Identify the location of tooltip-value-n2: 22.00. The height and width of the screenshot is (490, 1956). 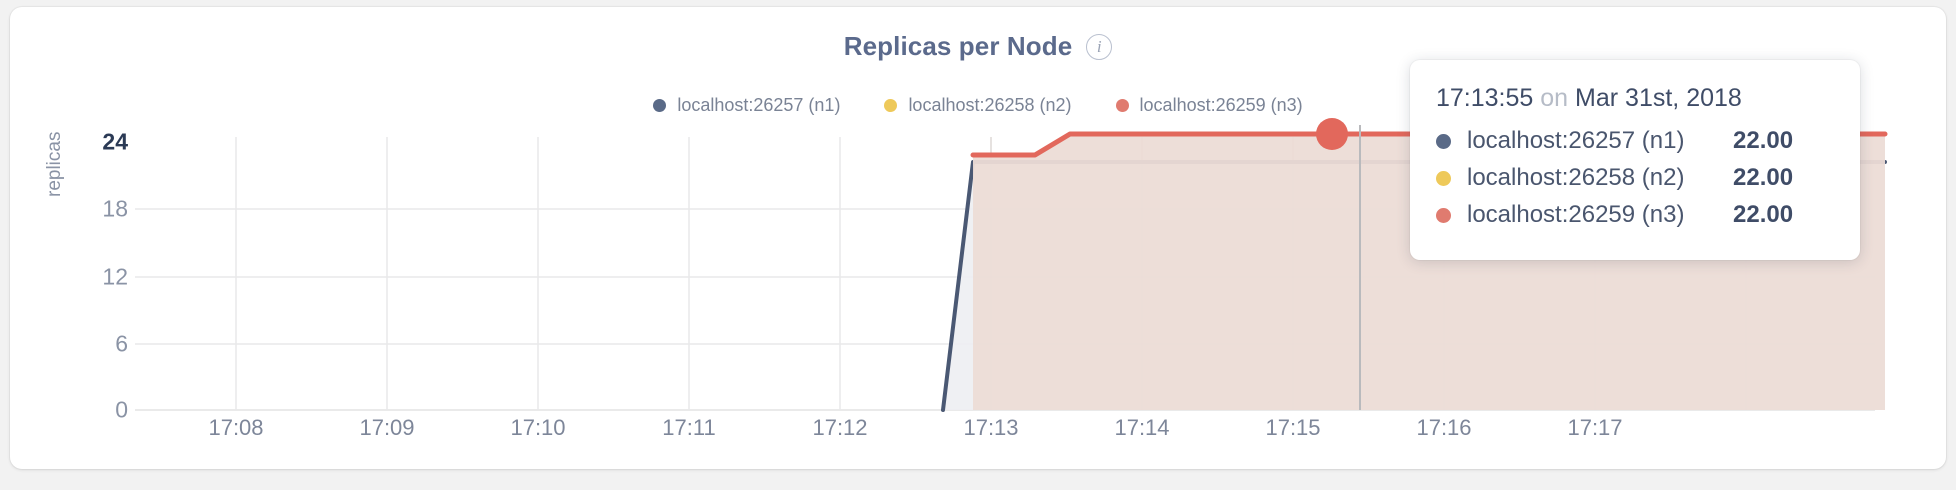
(1763, 177).